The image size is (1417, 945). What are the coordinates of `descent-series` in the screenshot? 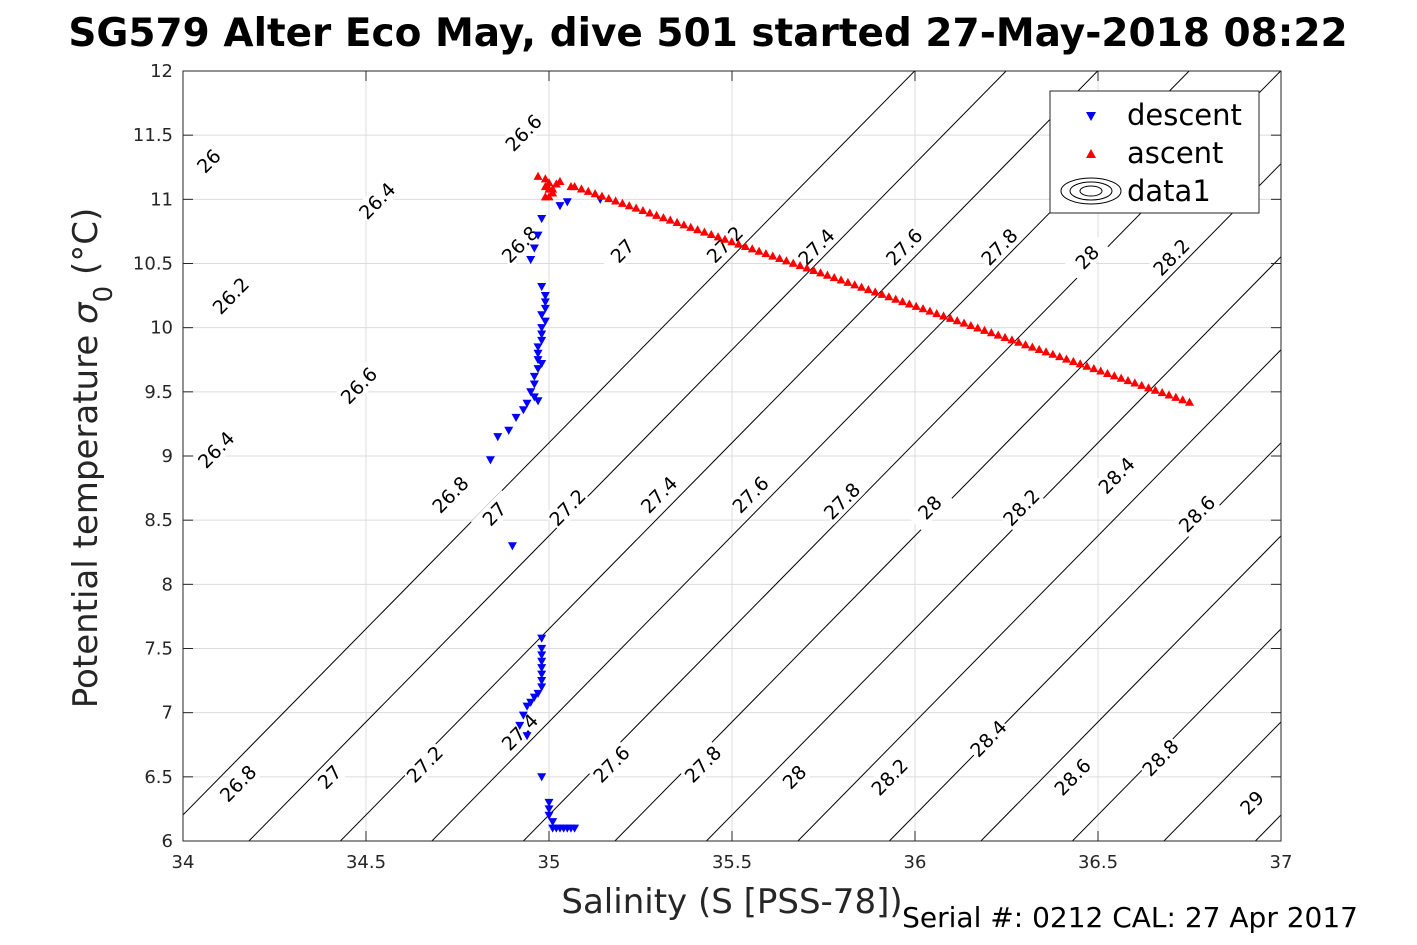 It's located at (545, 514).